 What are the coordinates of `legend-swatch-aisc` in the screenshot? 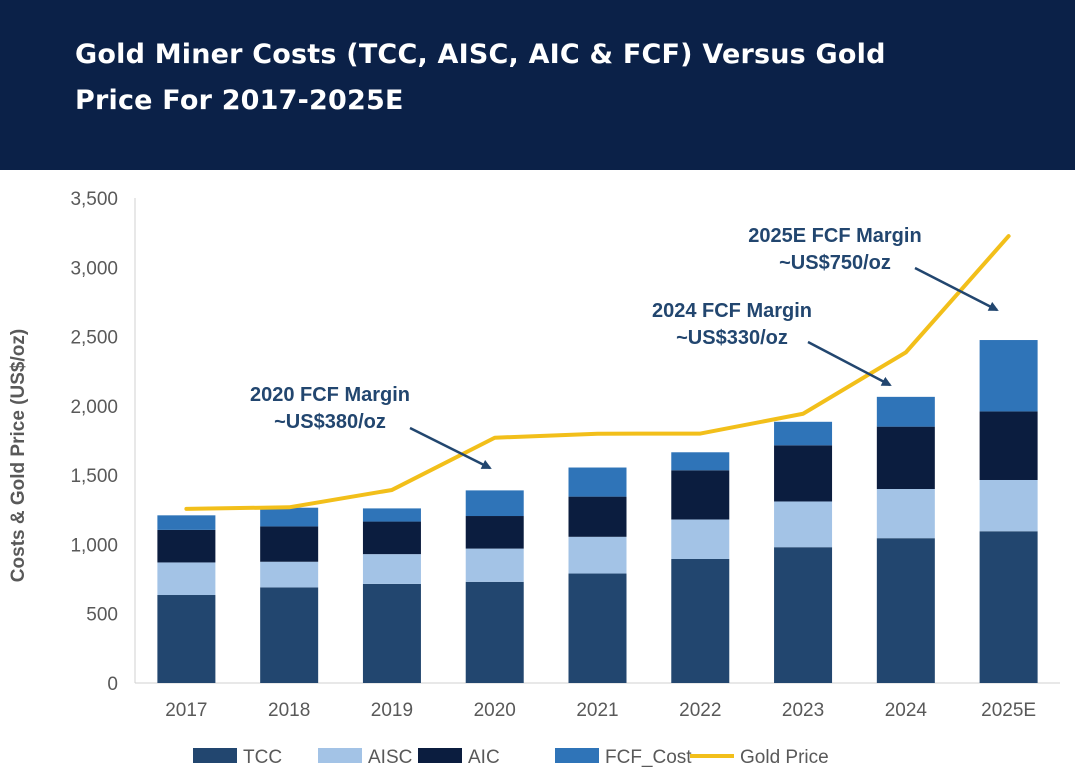 It's located at (340, 755).